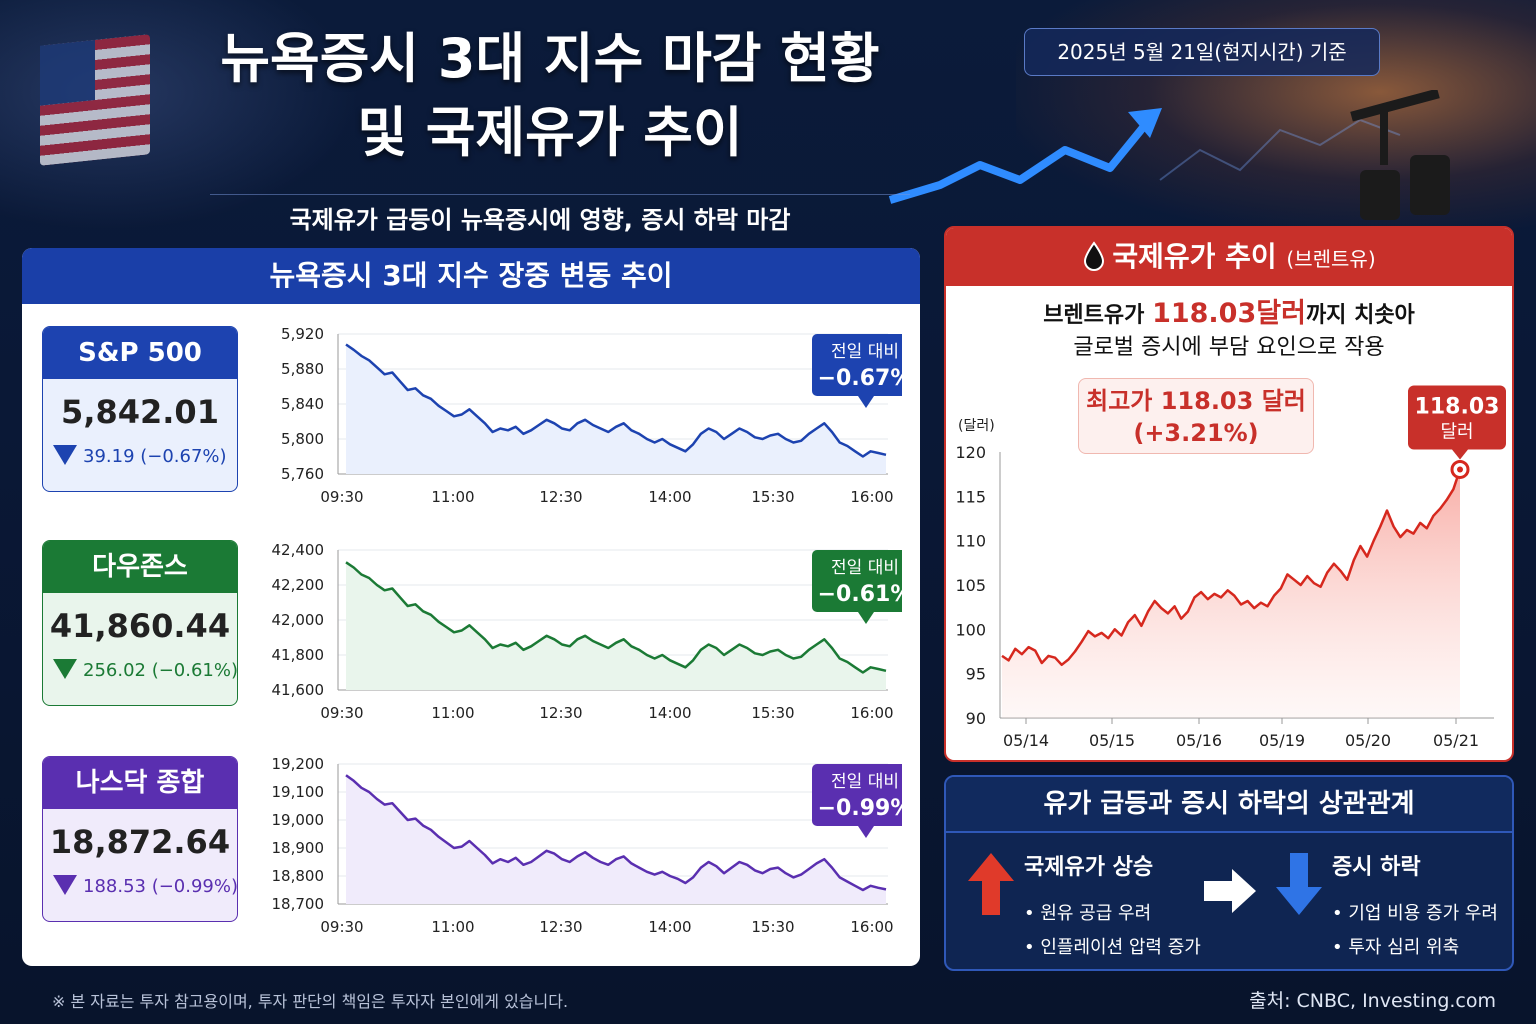 This screenshot has width=1536, height=1024. What do you see at coordinates (1460, 469) in the screenshot?
I see `peak-marker-dot` at bounding box center [1460, 469].